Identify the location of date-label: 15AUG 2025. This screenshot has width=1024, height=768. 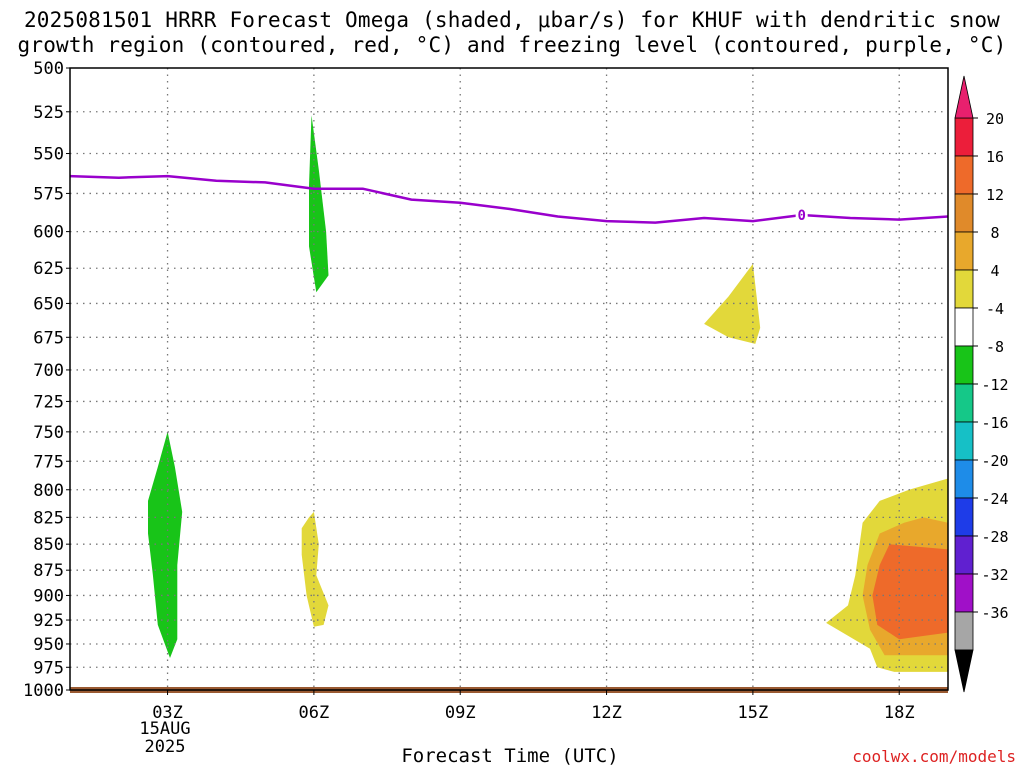
(165, 738).